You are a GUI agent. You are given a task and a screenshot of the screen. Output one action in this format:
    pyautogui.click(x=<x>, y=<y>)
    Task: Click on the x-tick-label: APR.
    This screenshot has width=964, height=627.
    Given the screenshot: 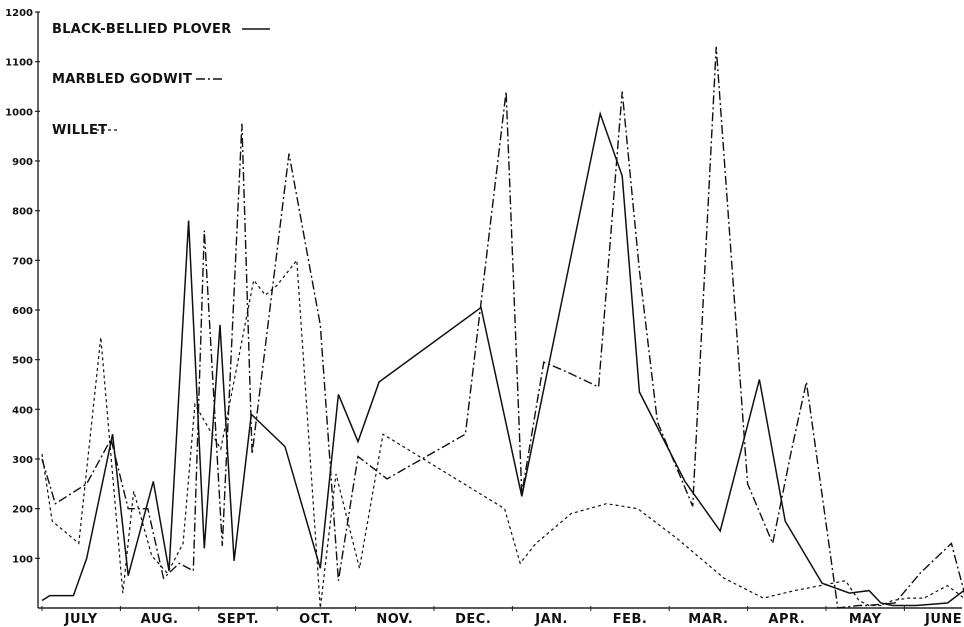 What is the action you would take?
    pyautogui.click(x=786, y=619)
    